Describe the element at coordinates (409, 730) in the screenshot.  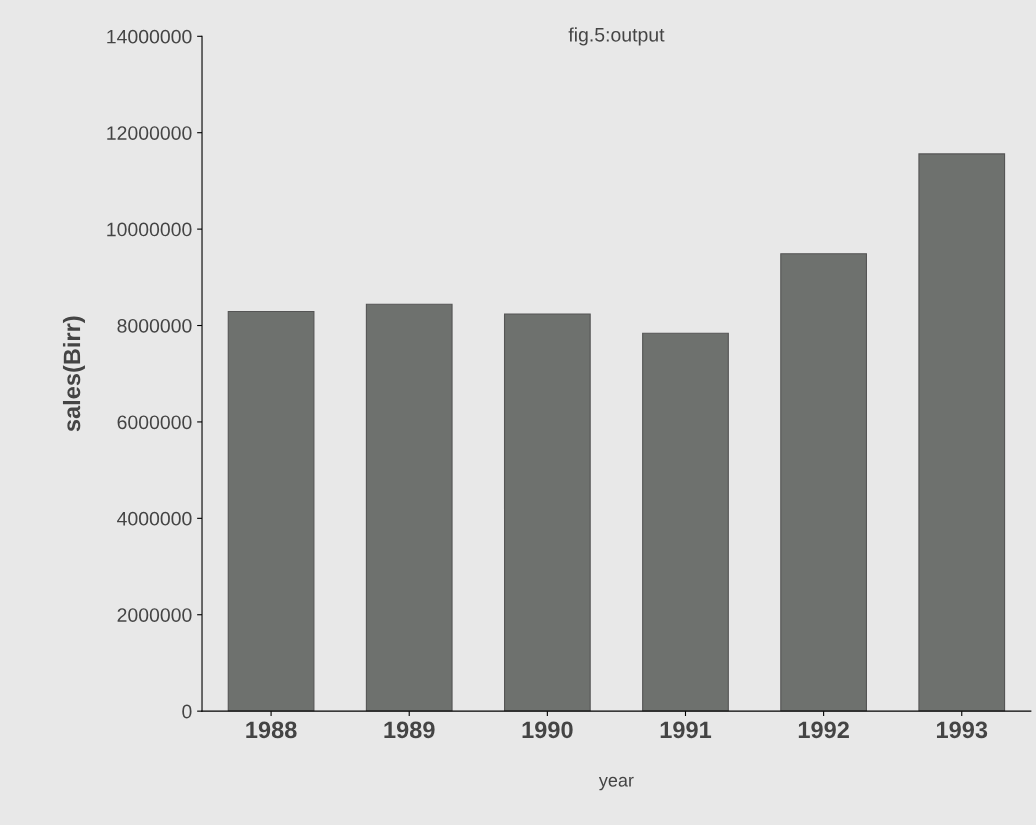
I see `x-tick-label: 1989` at that location.